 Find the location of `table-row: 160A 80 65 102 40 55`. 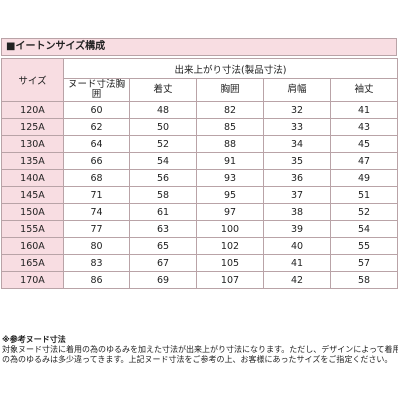

table-row: 160A 80 65 102 40 55 is located at coordinates (200, 246).